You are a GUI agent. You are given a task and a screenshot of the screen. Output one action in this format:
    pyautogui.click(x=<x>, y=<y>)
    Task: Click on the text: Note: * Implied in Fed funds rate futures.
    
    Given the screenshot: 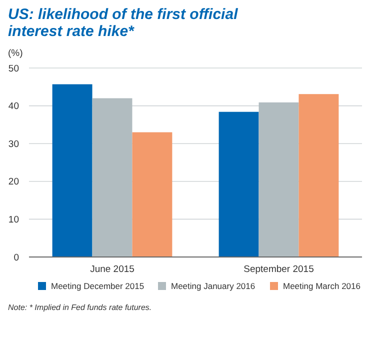 What is the action you would take?
    pyautogui.click(x=80, y=307)
    